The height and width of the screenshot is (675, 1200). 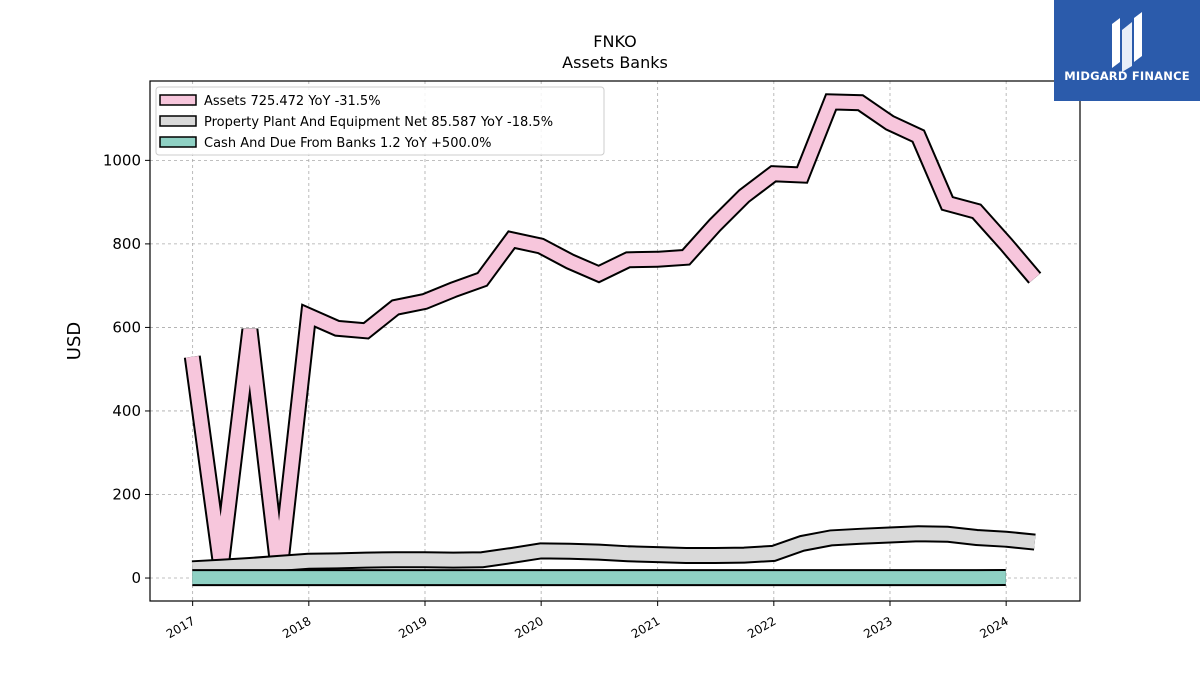 I want to click on y-axis-label: USD, so click(x=74, y=341).